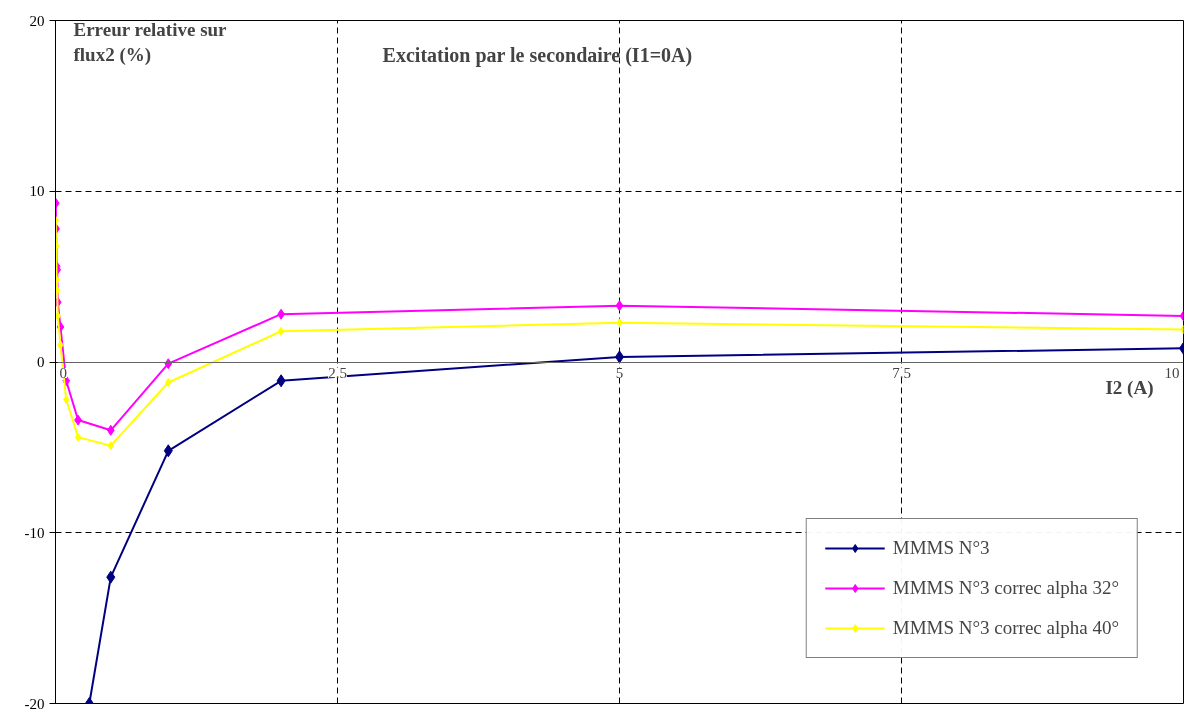 This screenshot has width=1200, height=711. Describe the element at coordinates (537, 55) in the screenshot. I see `text: Excitation par le secondaire (I1=0A)` at that location.